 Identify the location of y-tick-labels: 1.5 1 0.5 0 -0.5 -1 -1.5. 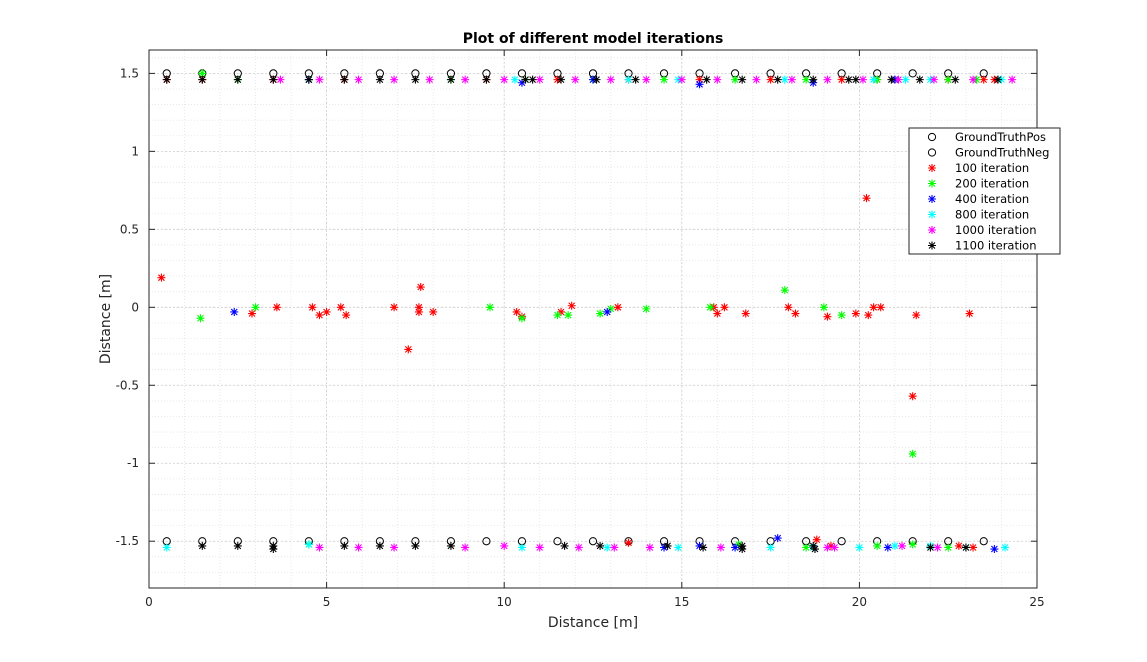
(127, 307).